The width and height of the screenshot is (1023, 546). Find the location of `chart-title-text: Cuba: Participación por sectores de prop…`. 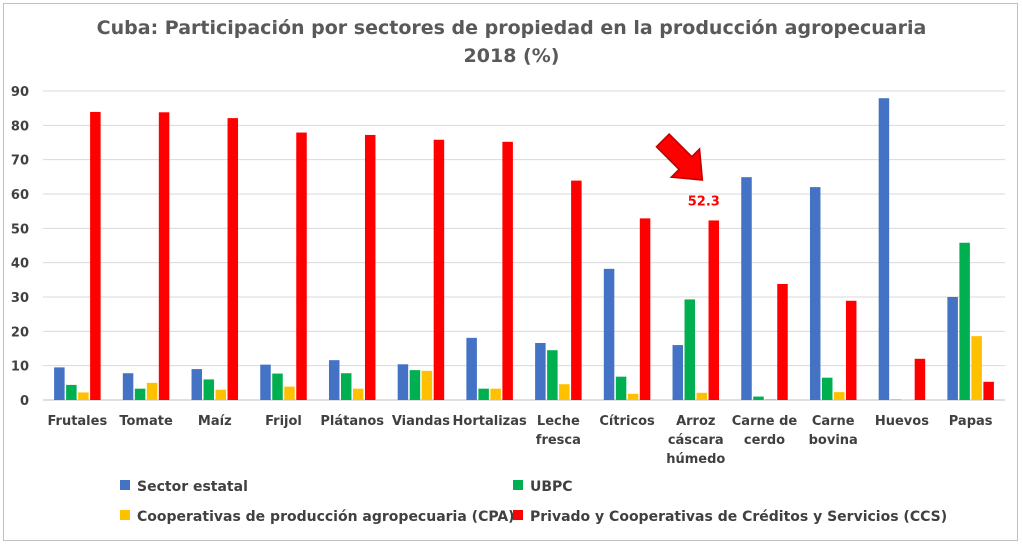

chart-title-text: Cuba: Participación por sectores de prop… is located at coordinates (511, 28).